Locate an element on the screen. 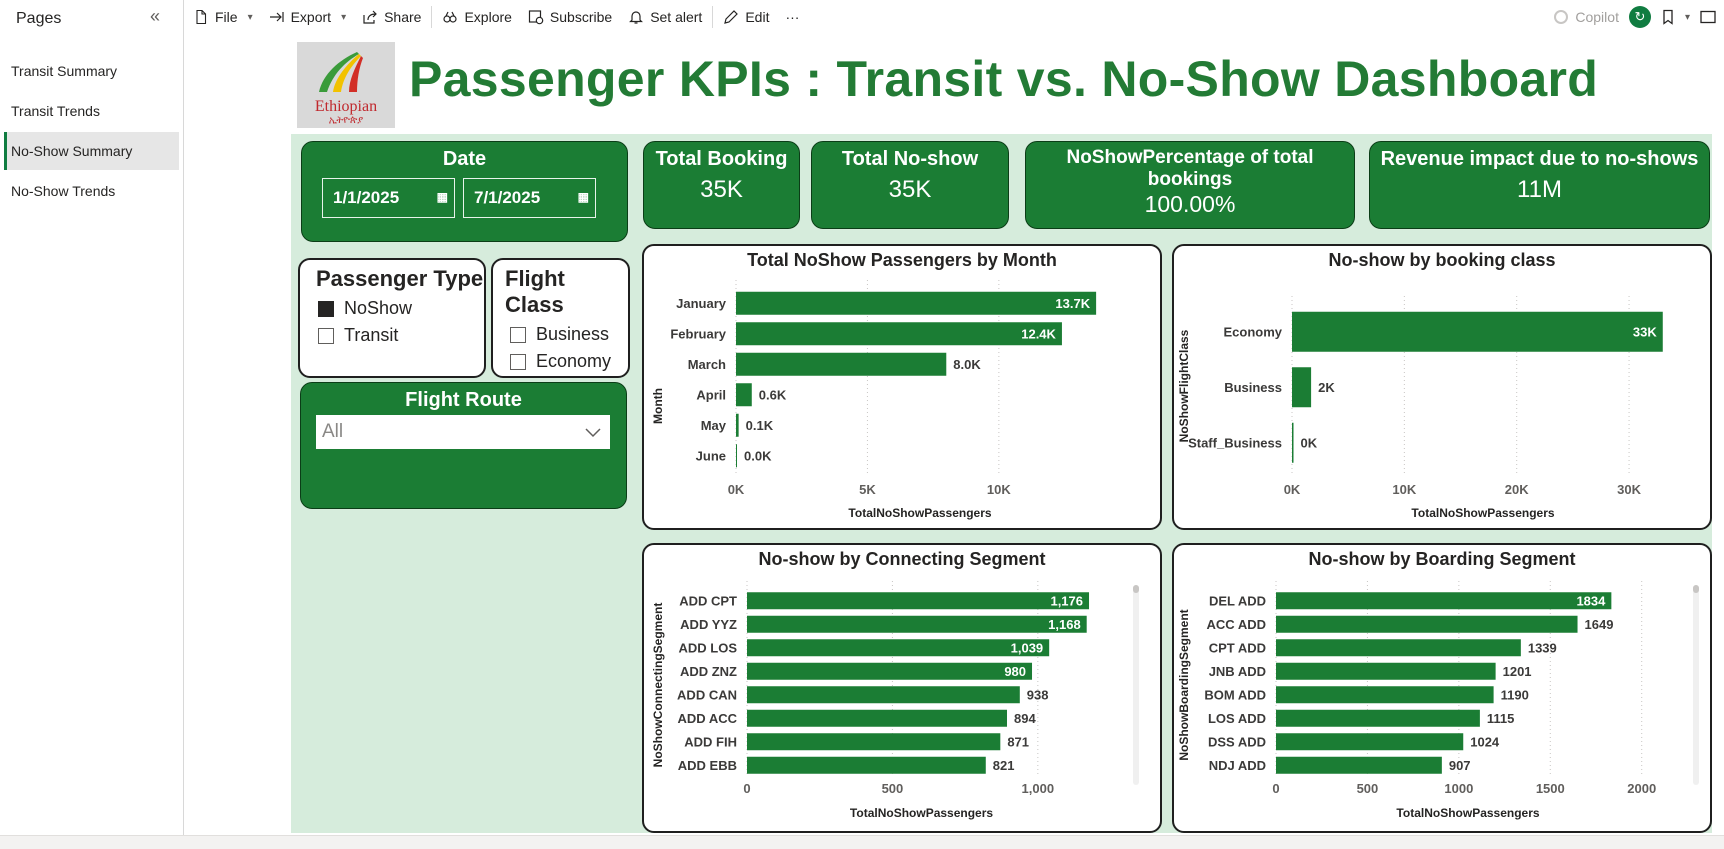 This screenshot has height=849, width=1724. start-date-input: 1/1/2025 ▦ is located at coordinates (388, 198).